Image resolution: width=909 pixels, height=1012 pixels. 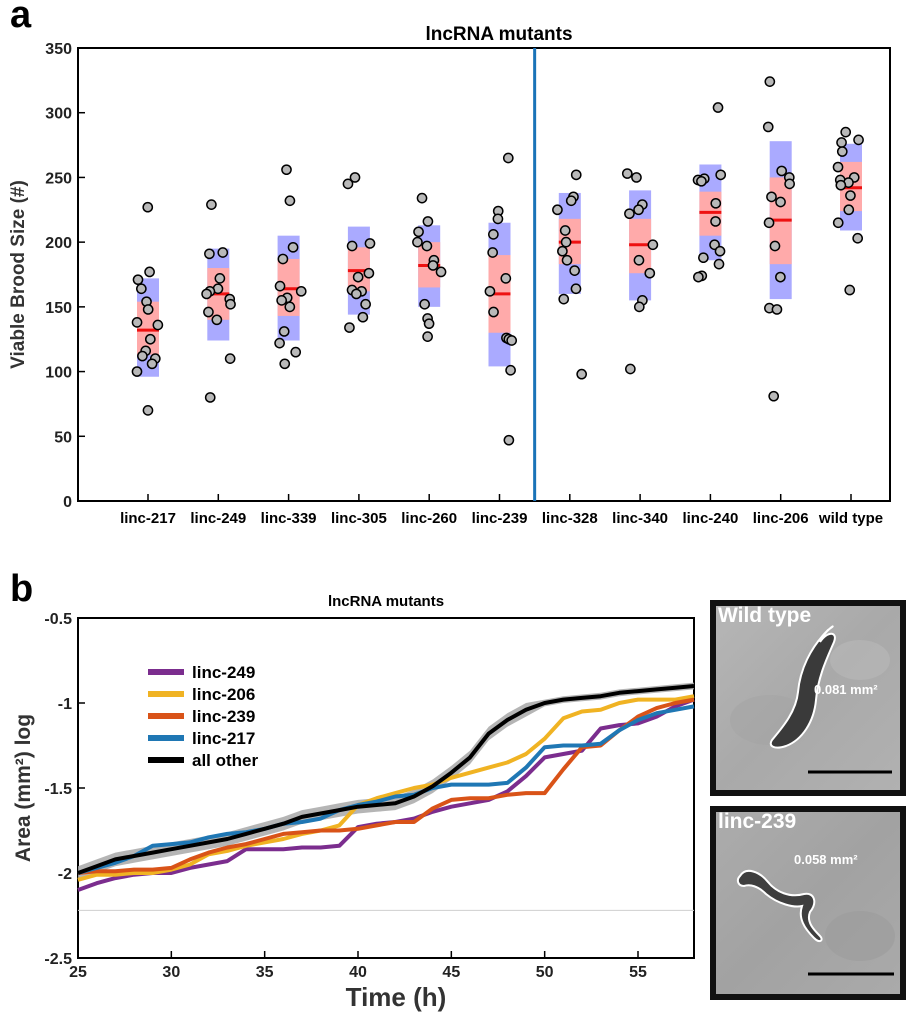 What do you see at coordinates (545, 972) in the screenshot?
I see `x-tick-label: 50` at bounding box center [545, 972].